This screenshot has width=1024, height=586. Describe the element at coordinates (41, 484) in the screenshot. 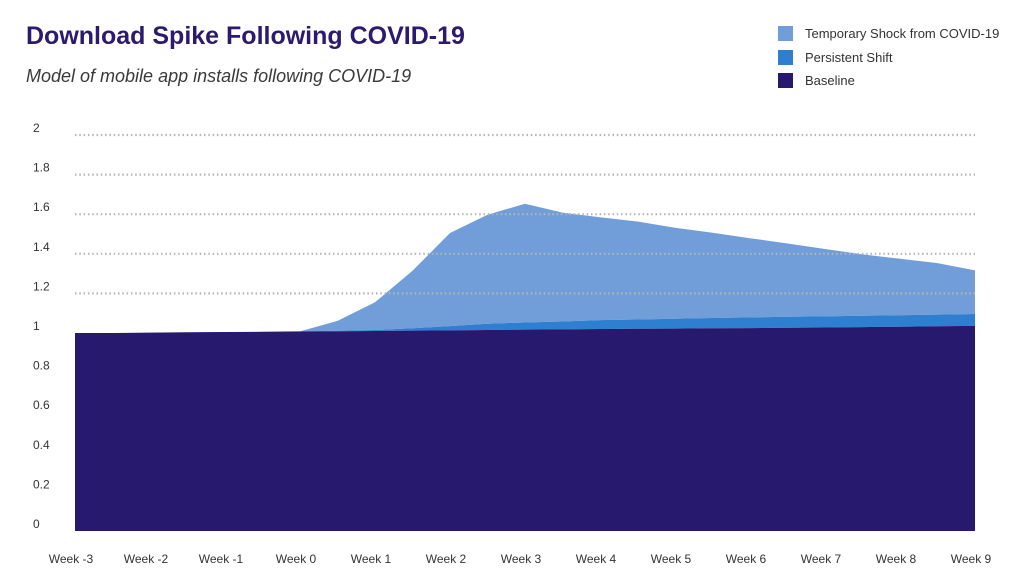

I see `y-tick-label: 0.2` at that location.